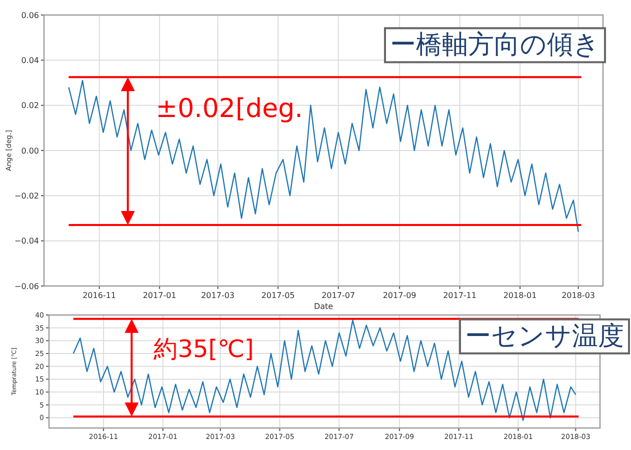 Image resolution: width=631 pixels, height=450 pixels. Describe the element at coordinates (339, 295) in the screenshot. I see `x-tick-label: 2017-07` at that location.